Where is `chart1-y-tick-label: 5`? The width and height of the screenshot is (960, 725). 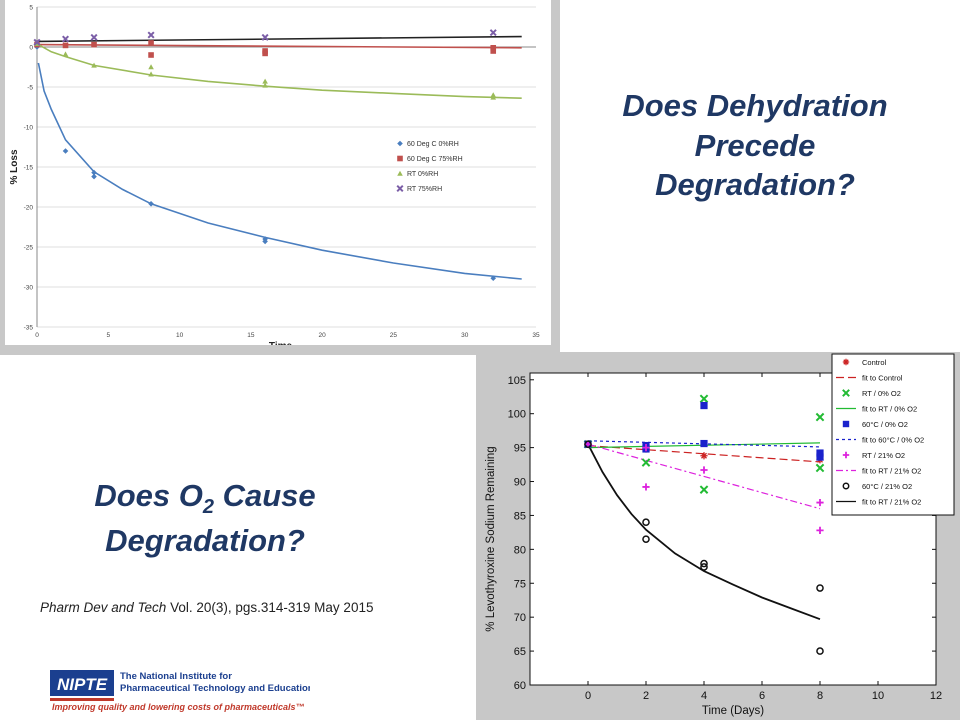 chart1-y-tick-label: 5 is located at coordinates (31, 8).